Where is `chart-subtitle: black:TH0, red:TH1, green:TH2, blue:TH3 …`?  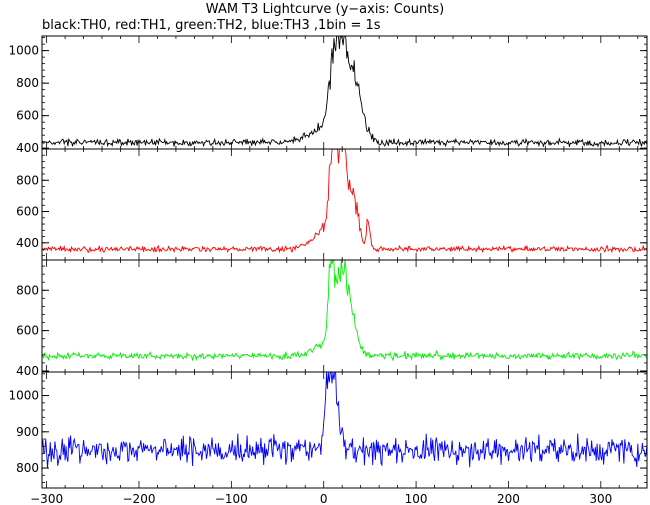 chart-subtitle: black:TH0, red:TH1, green:TH2, blue:TH3 … is located at coordinates (211, 25).